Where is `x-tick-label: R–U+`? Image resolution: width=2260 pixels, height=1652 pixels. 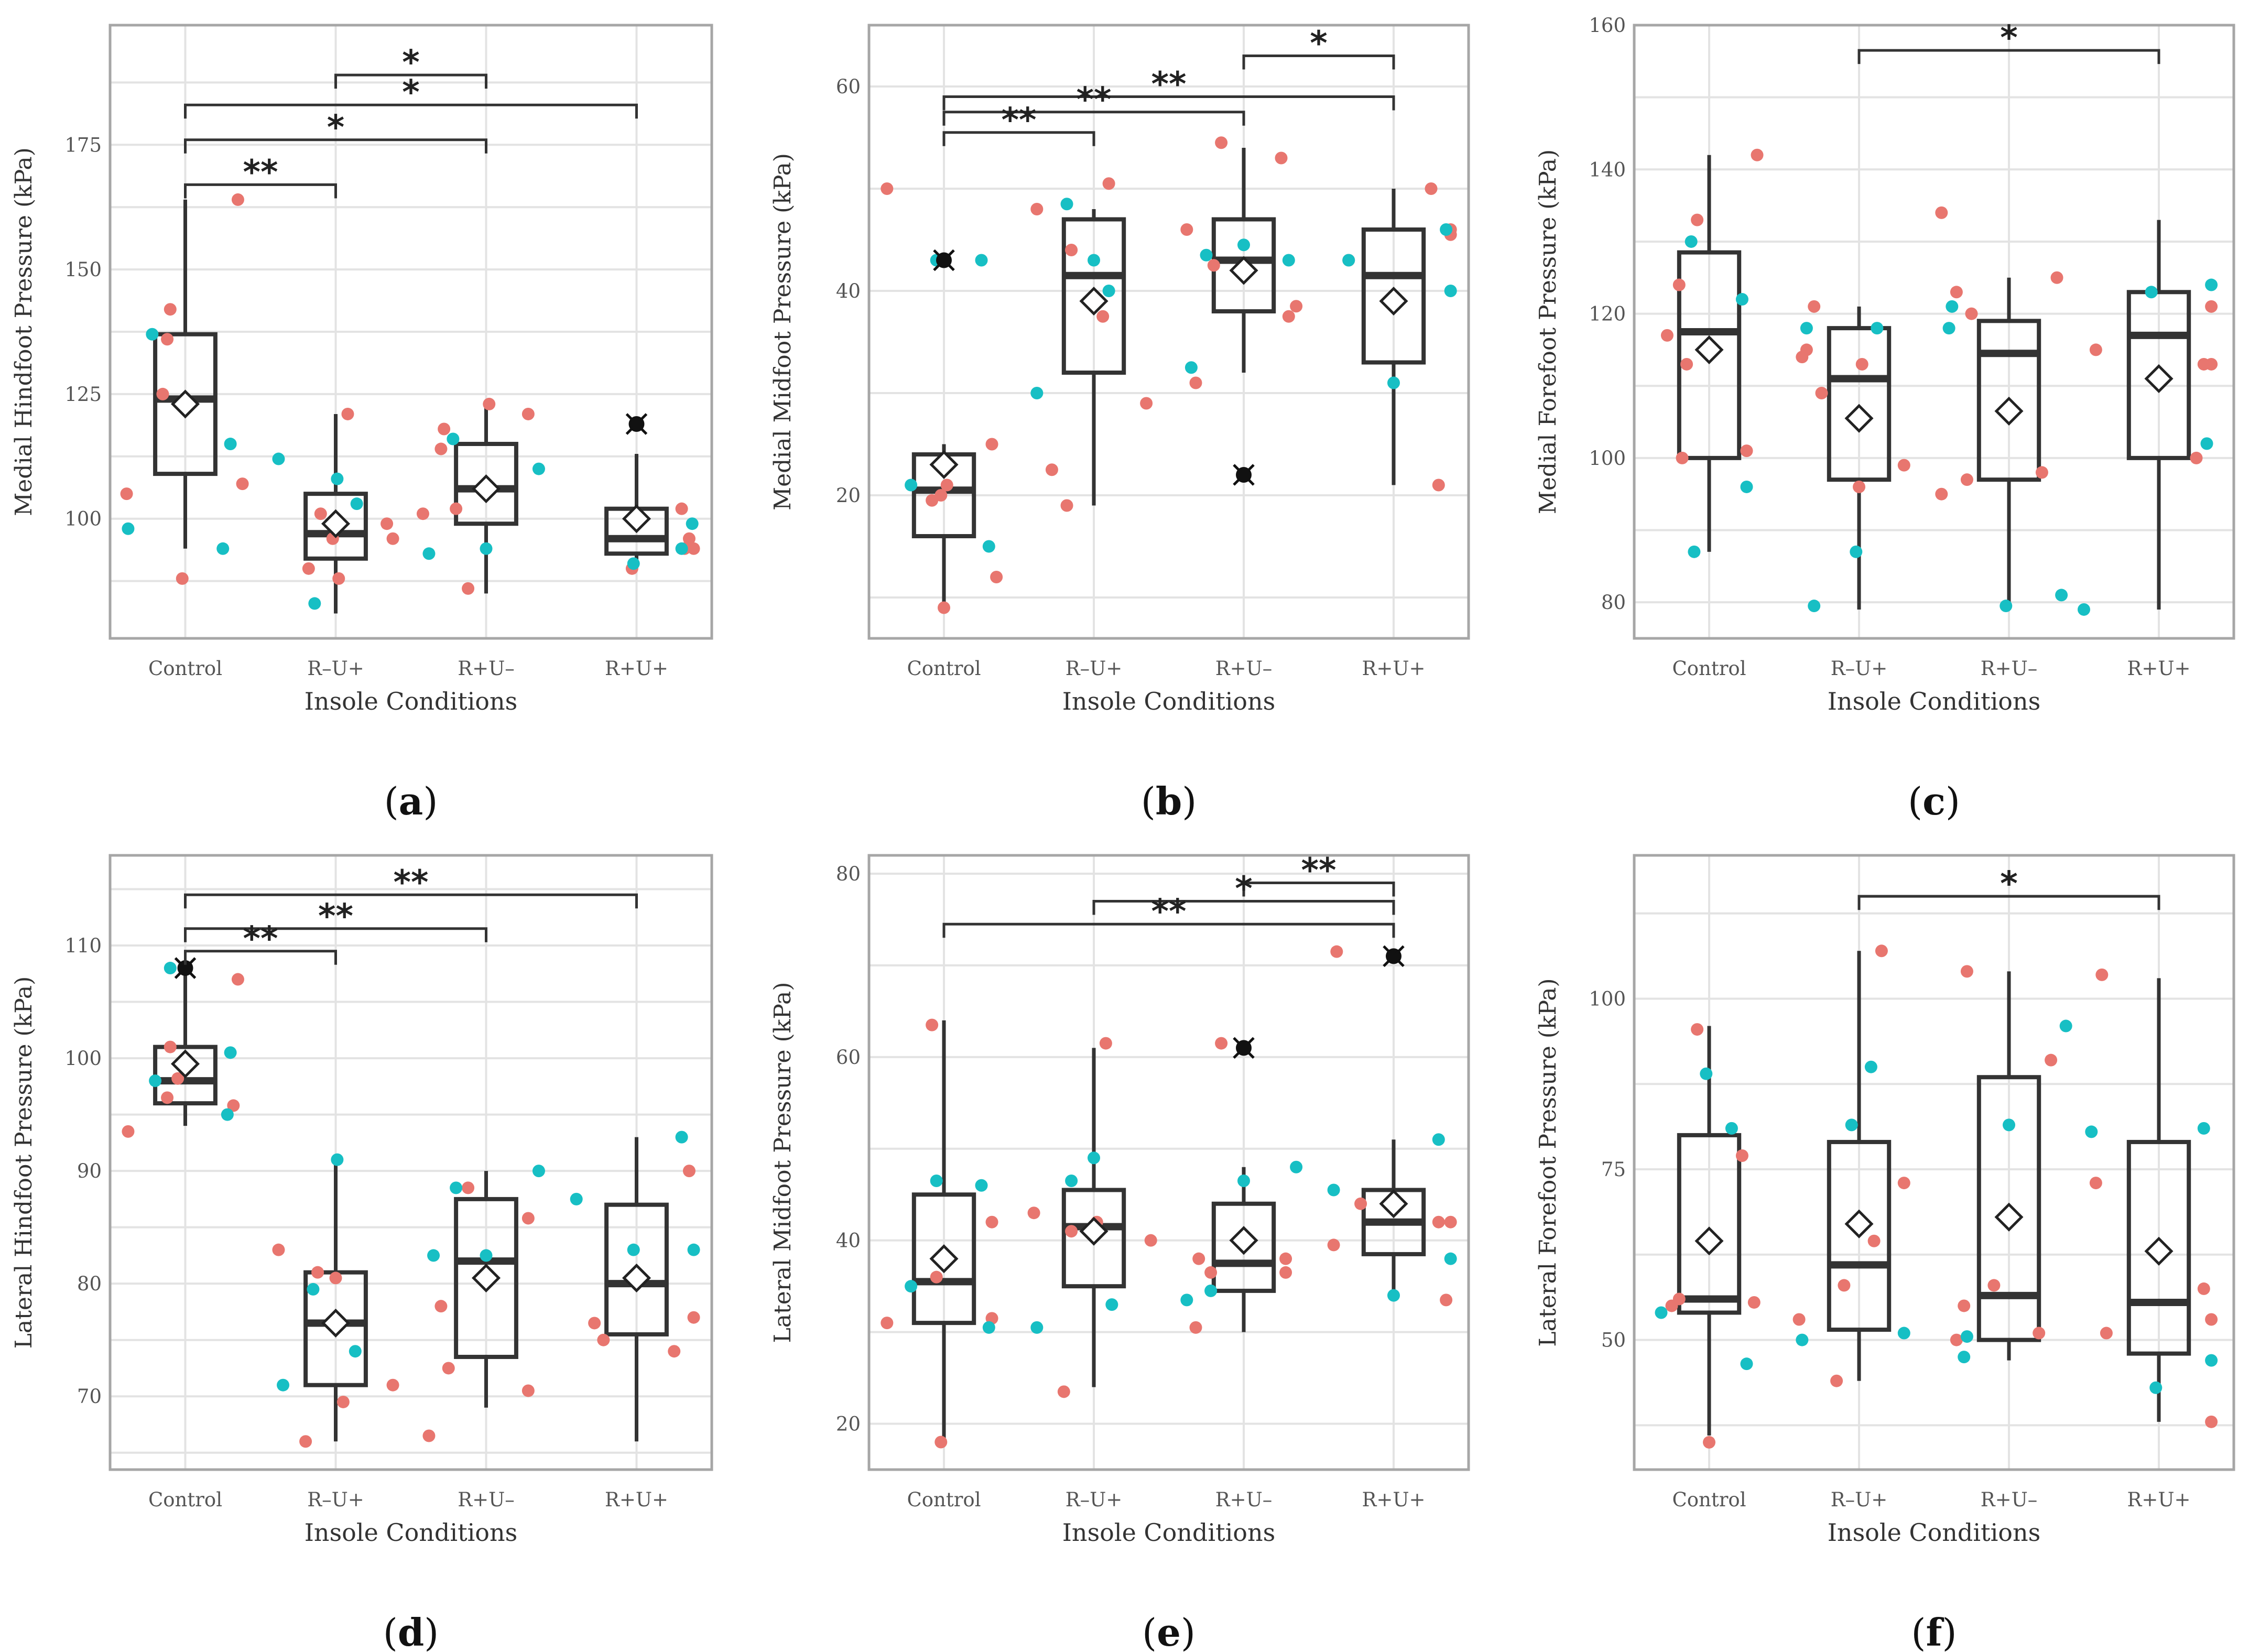
x-tick-label: R–U+ is located at coordinates (1094, 1499).